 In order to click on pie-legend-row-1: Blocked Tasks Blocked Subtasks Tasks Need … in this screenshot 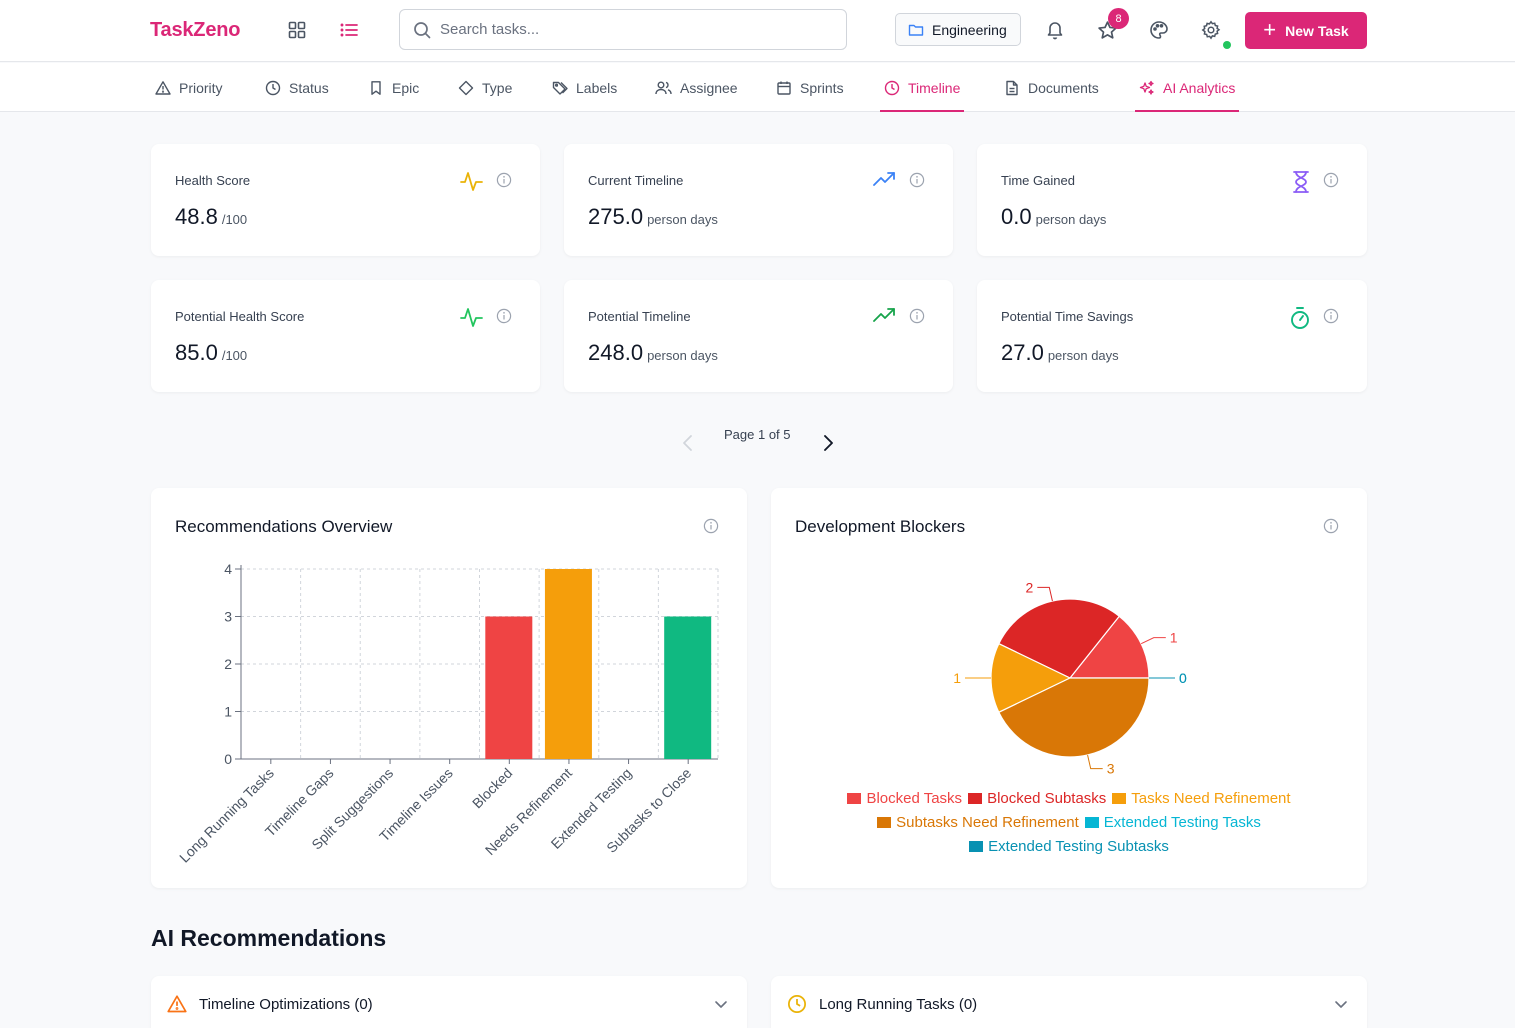, I will do `click(1069, 799)`.